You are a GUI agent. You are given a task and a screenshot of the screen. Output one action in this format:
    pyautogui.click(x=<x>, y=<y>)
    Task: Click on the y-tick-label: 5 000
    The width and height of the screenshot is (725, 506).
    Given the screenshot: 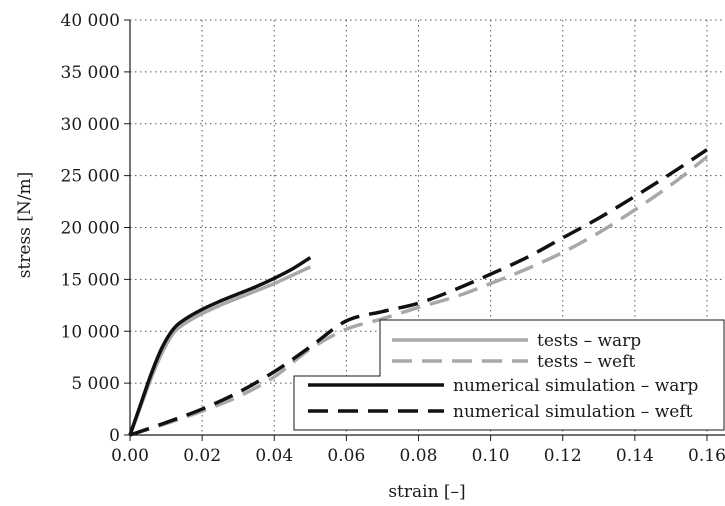 What is the action you would take?
    pyautogui.click(x=95, y=384)
    